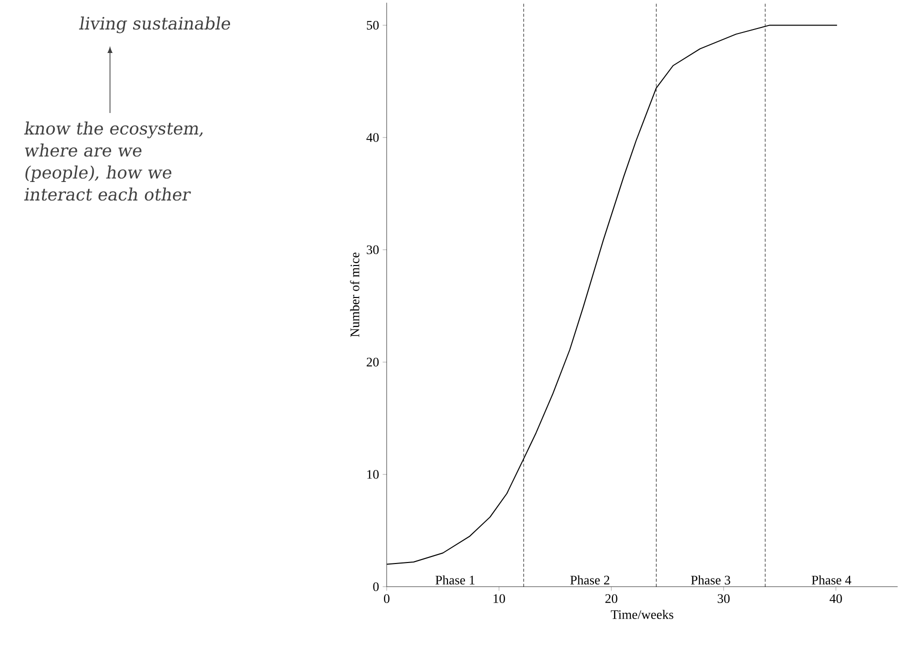 Image resolution: width=901 pixels, height=658 pixels. What do you see at coordinates (724, 599) in the screenshot?
I see `x-tick-label: 30` at bounding box center [724, 599].